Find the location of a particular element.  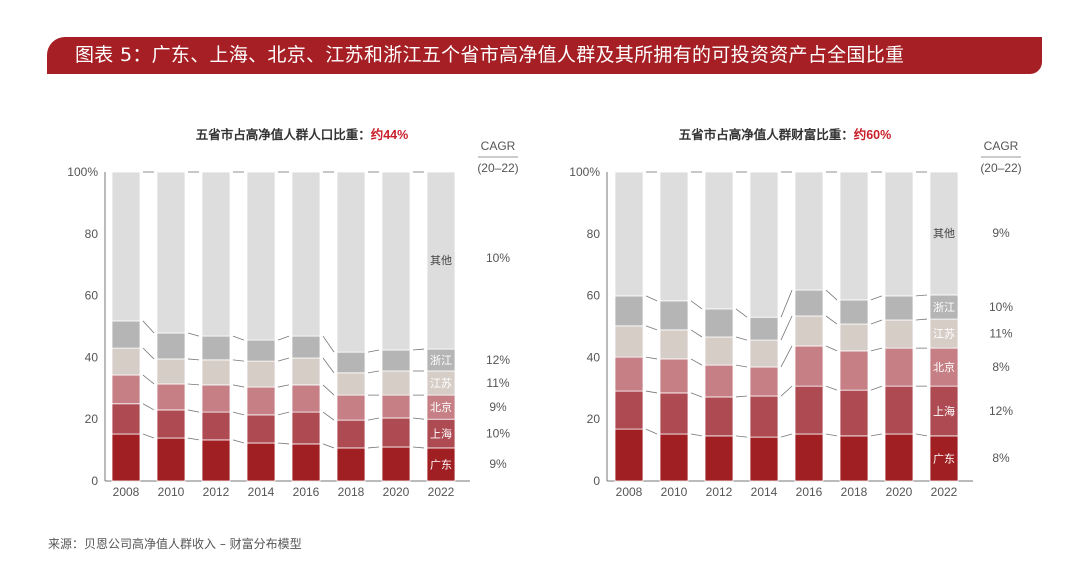

chart1-x-tick-label: 2022 is located at coordinates (441, 492).